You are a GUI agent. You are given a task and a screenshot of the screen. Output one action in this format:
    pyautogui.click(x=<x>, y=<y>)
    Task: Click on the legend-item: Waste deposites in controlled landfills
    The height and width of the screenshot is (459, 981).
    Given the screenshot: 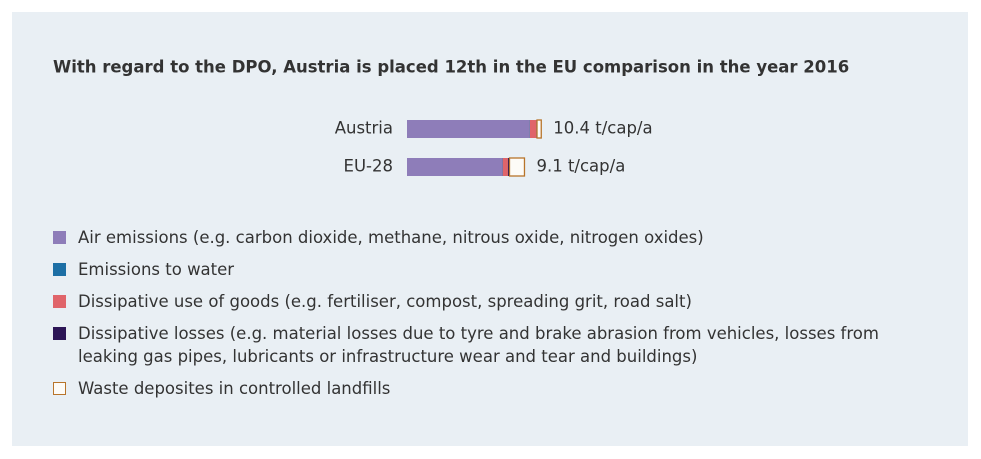 What is the action you would take?
    pyautogui.click(x=480, y=388)
    